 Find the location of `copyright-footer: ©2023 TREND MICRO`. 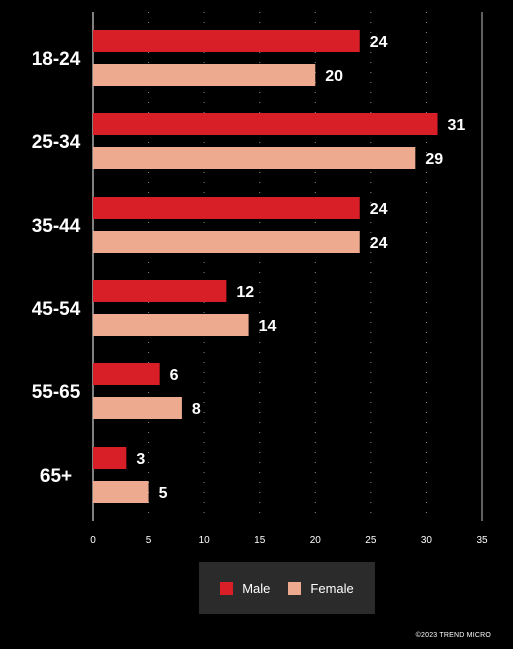

copyright-footer: ©2023 TREND MICRO is located at coordinates (453, 635).